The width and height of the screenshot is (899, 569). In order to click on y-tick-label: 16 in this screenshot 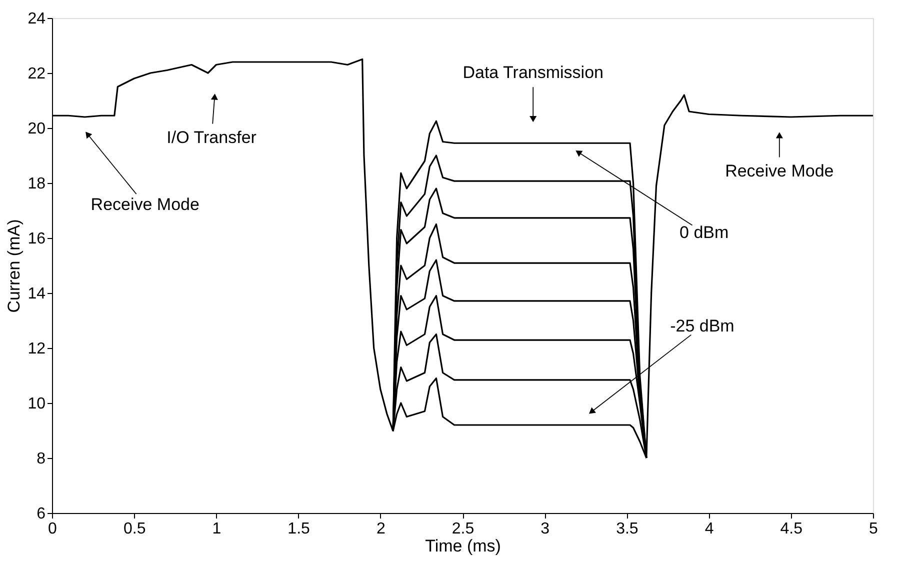, I will do `click(37, 239)`.